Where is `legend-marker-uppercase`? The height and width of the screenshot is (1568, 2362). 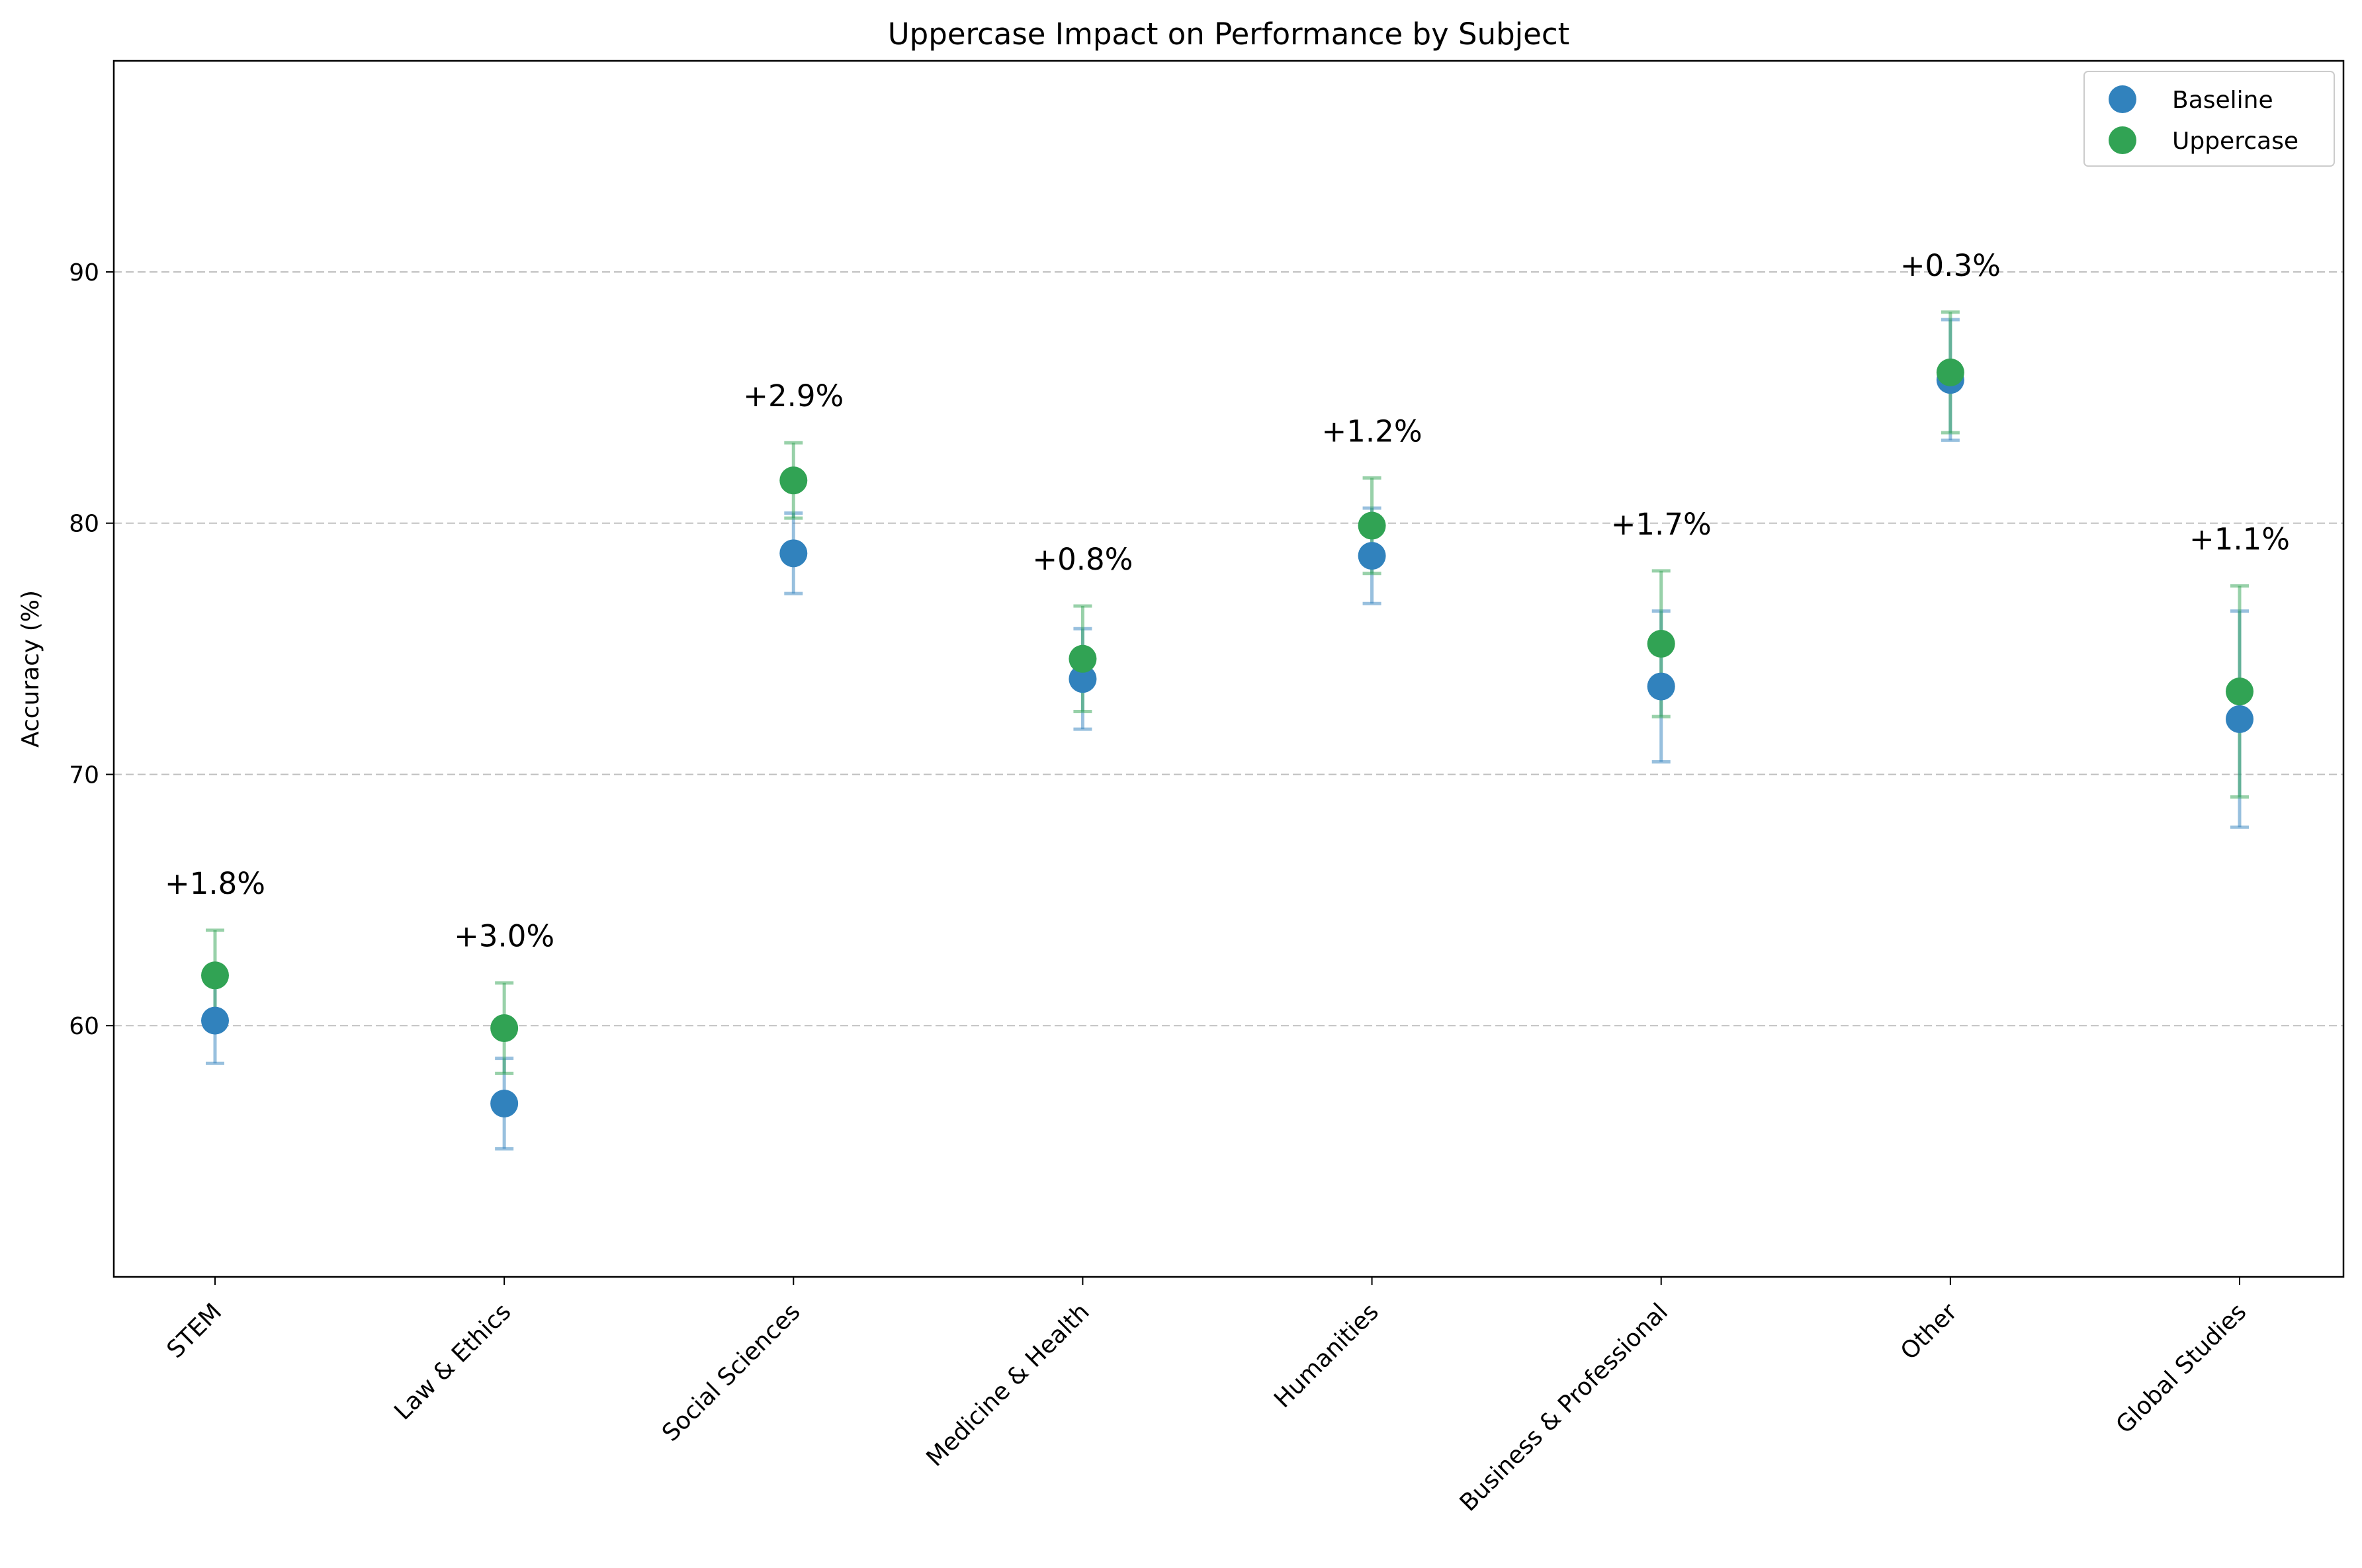
legend-marker-uppercase is located at coordinates (2122, 140).